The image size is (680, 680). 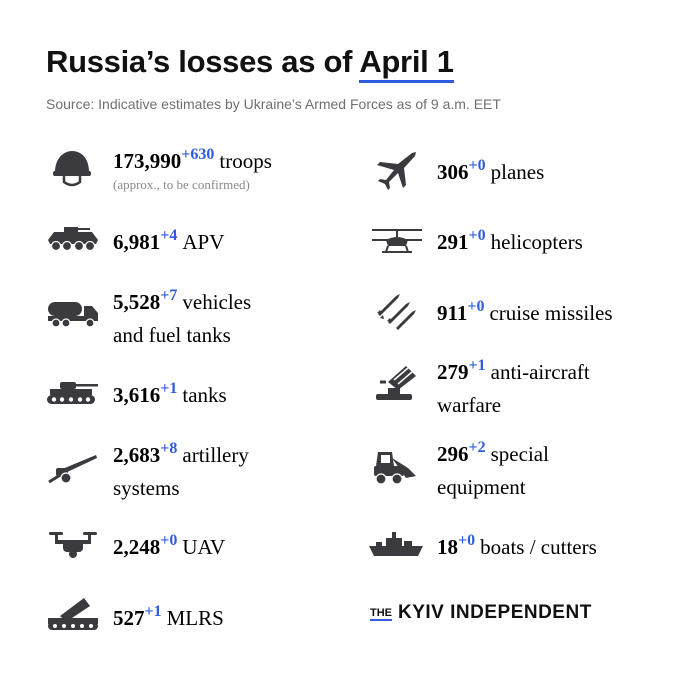 What do you see at coordinates (453, 372) in the screenshot?
I see `antiair-value: 279` at bounding box center [453, 372].